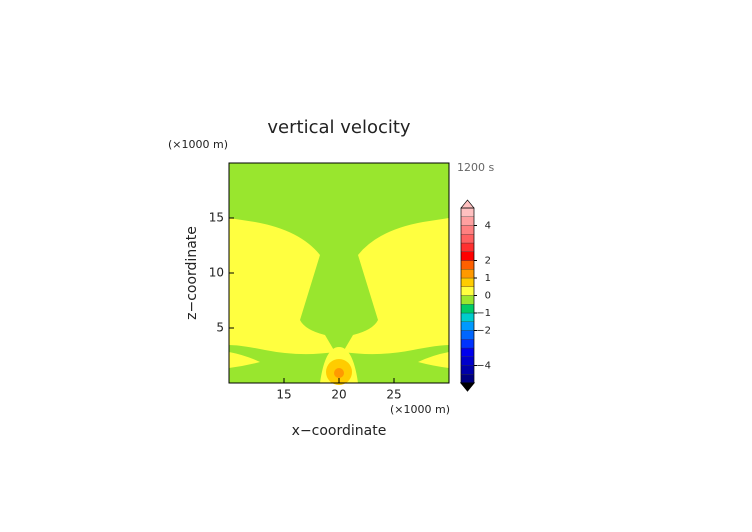  I want to click on colorbar-tick-label: 1, so click(488, 278).